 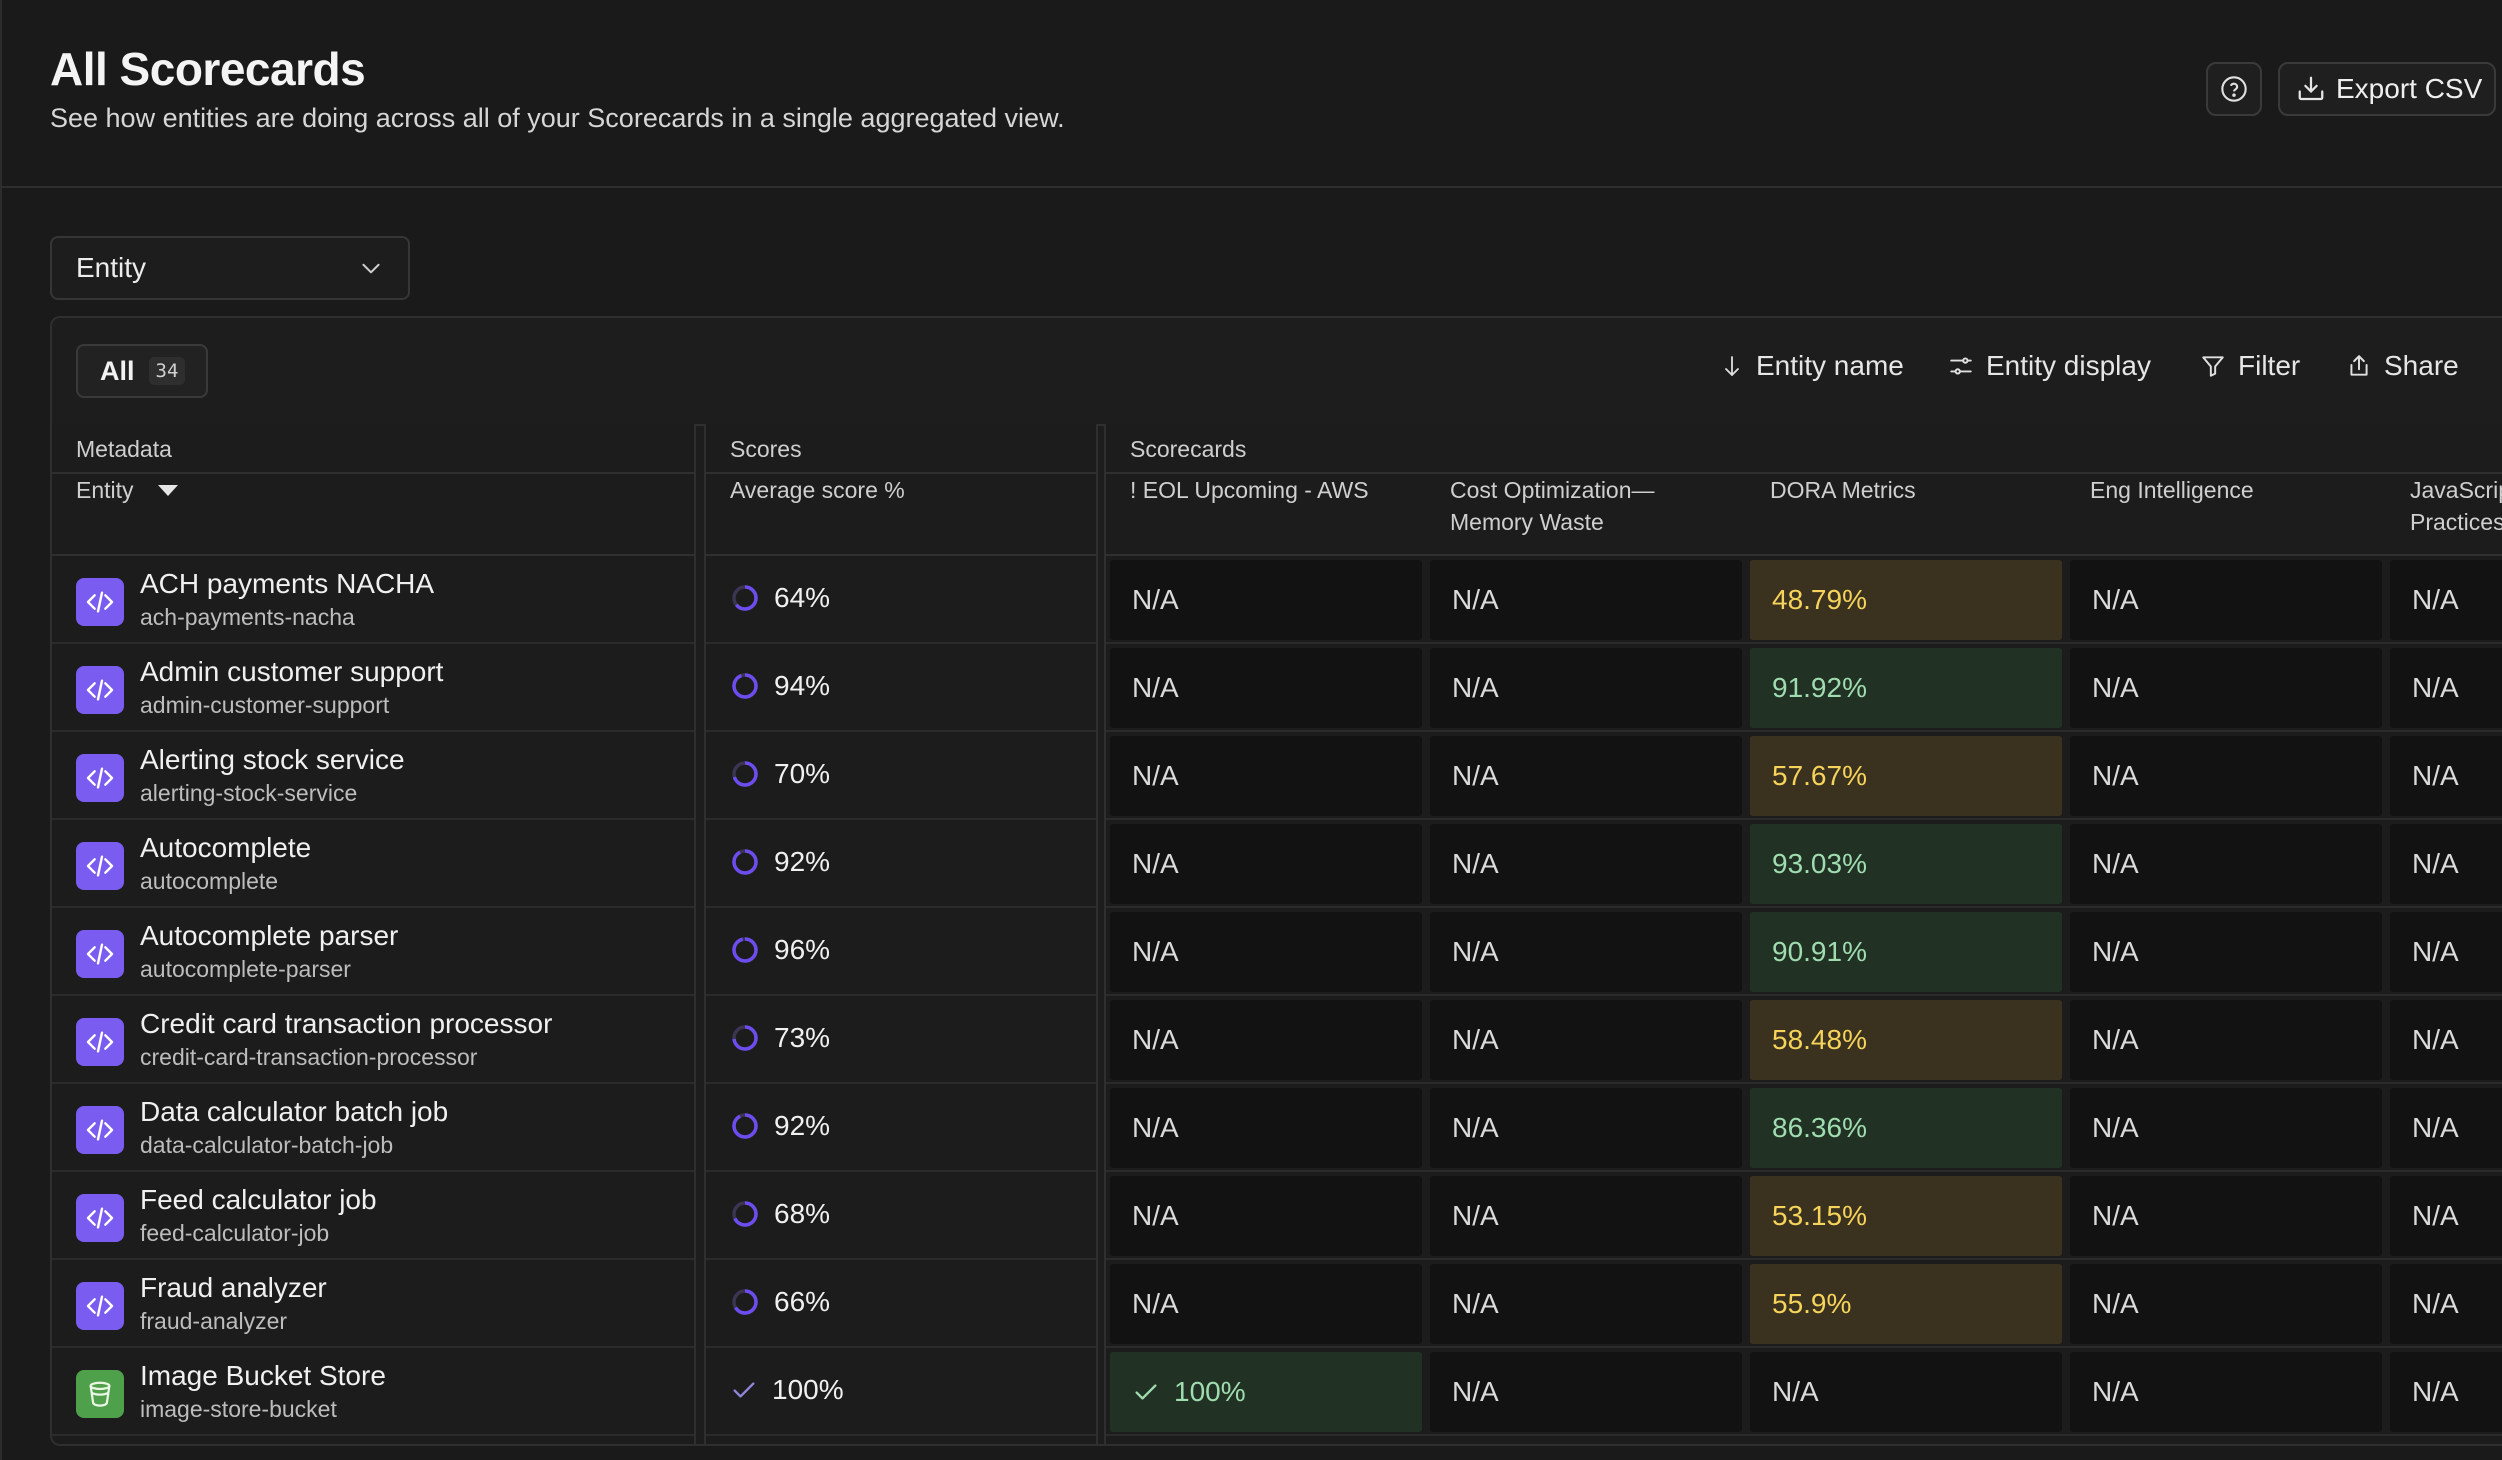 I want to click on entity-name: Autocomplete, so click(x=226, y=847).